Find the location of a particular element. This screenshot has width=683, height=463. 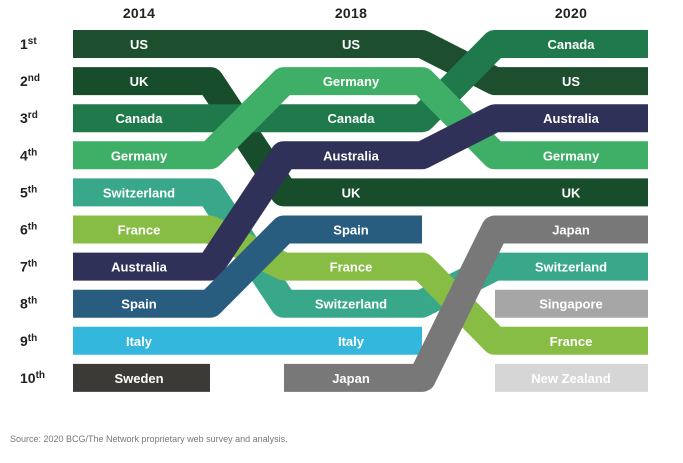

rank-label-6: 6th is located at coordinates (28, 230).